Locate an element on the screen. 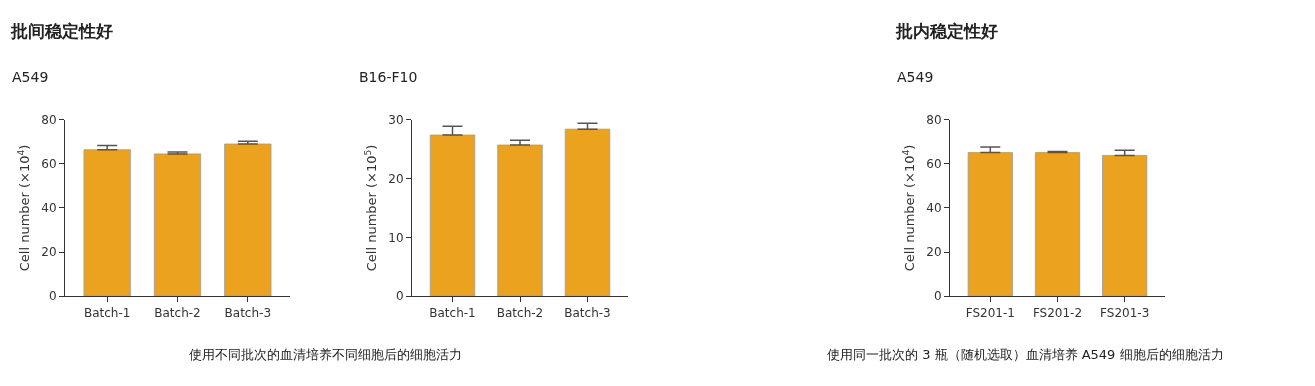 The width and height of the screenshot is (1315, 386). text: 批内稳定性好 is located at coordinates (946, 31).